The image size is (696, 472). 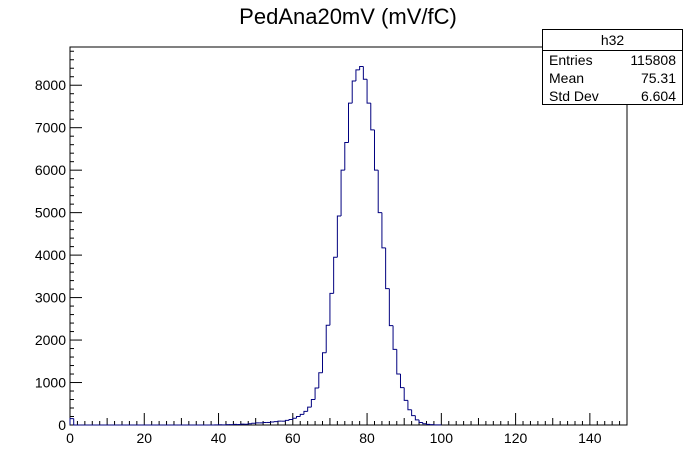 I want to click on y-tick-label: 5000, so click(x=50, y=213).